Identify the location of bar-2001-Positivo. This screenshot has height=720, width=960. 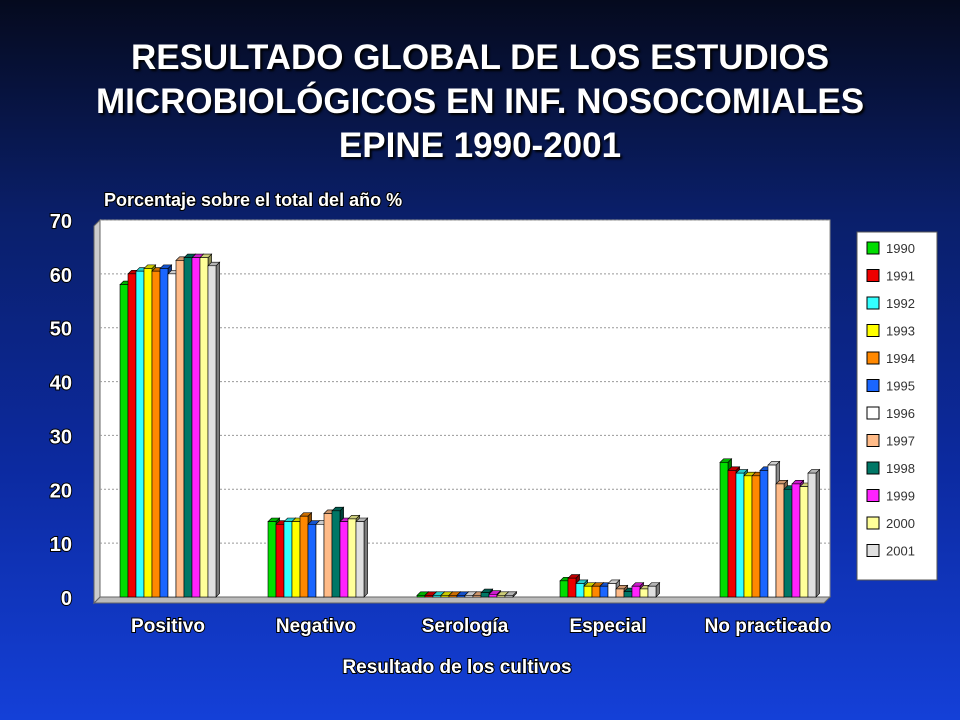
(214, 429).